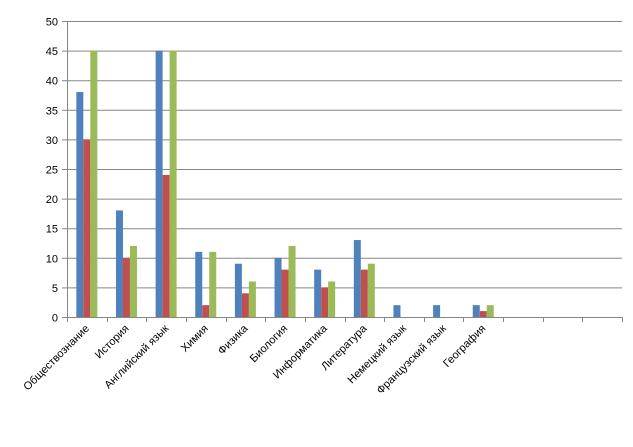 The image size is (633, 447). Describe the element at coordinates (55, 319) in the screenshot. I see `y-tick-label: 0` at that location.